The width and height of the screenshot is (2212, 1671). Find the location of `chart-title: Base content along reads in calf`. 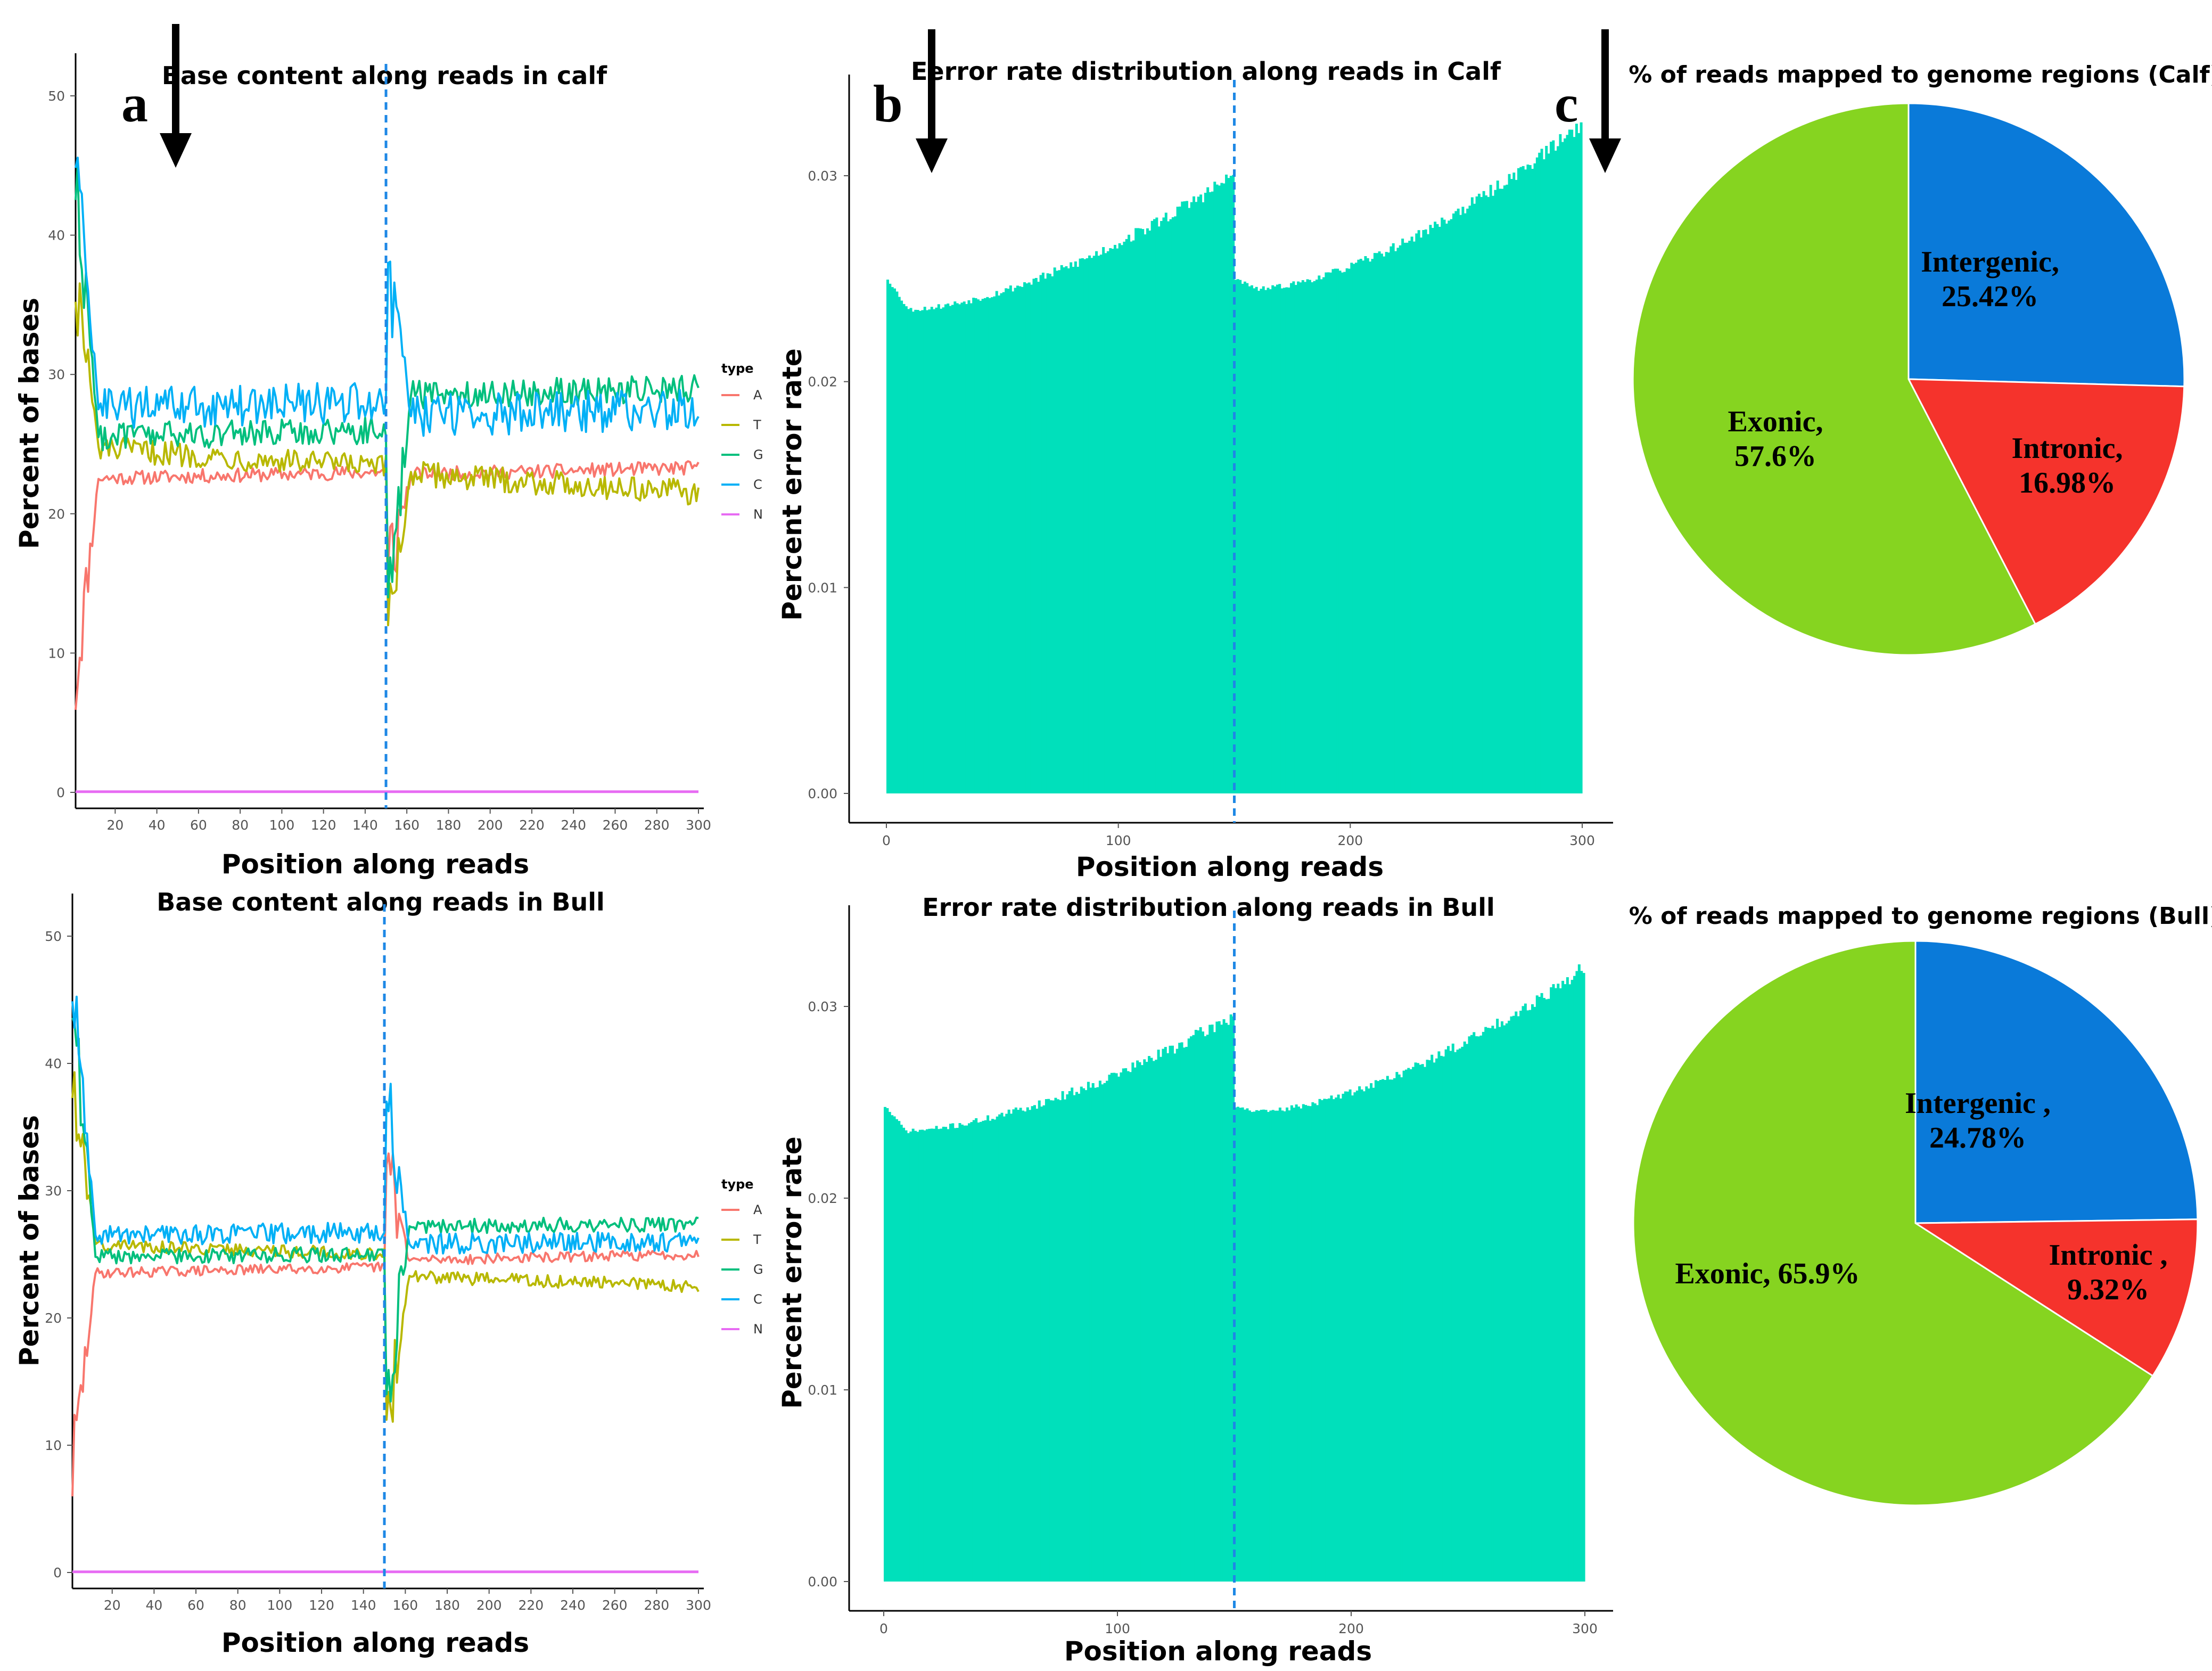

chart-title: Base content along reads in calf is located at coordinates (385, 75).